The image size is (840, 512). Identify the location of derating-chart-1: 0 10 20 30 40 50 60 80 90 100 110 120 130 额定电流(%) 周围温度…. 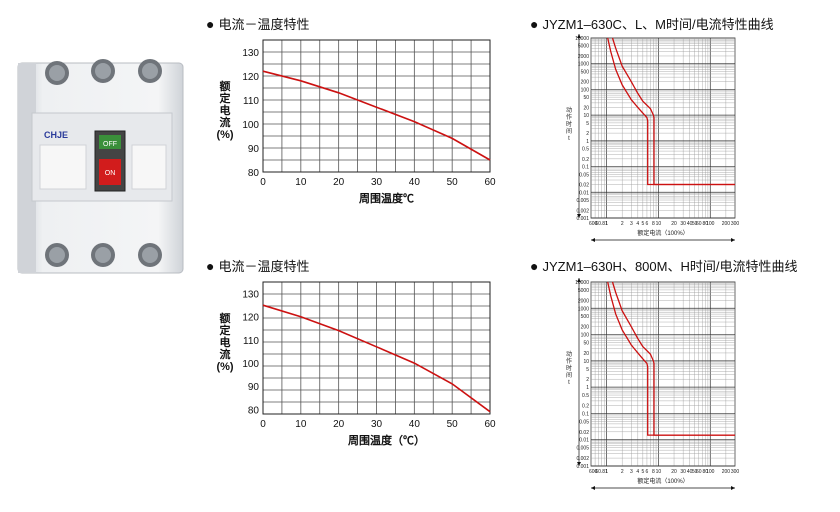
(356, 122).